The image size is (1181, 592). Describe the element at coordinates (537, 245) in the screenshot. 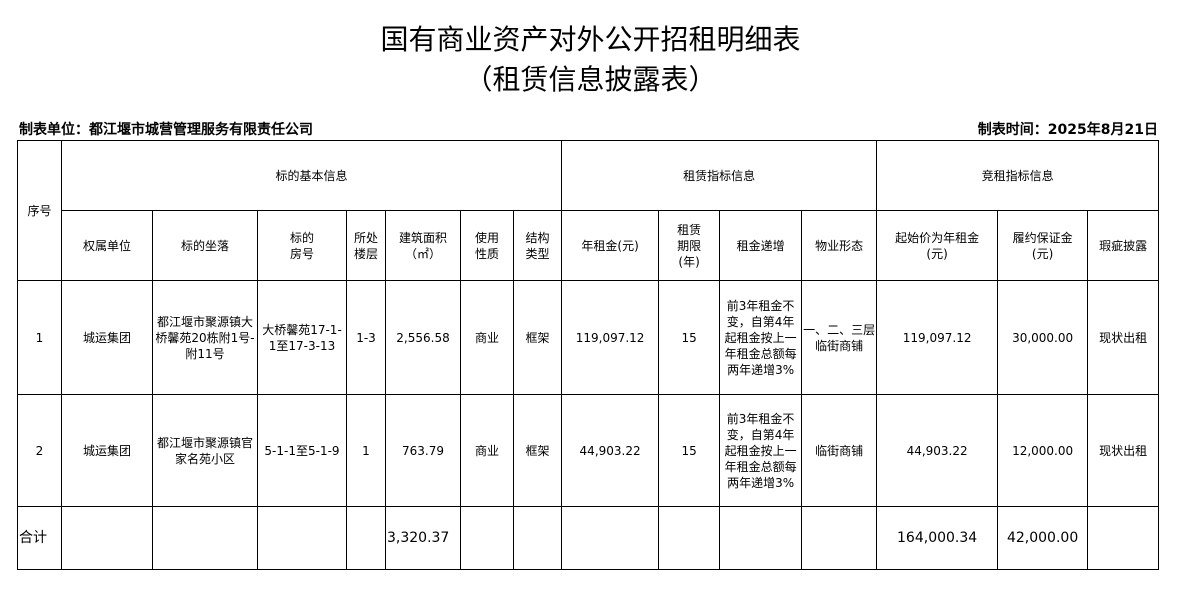

I see `column-header: 结构 类型` at that location.